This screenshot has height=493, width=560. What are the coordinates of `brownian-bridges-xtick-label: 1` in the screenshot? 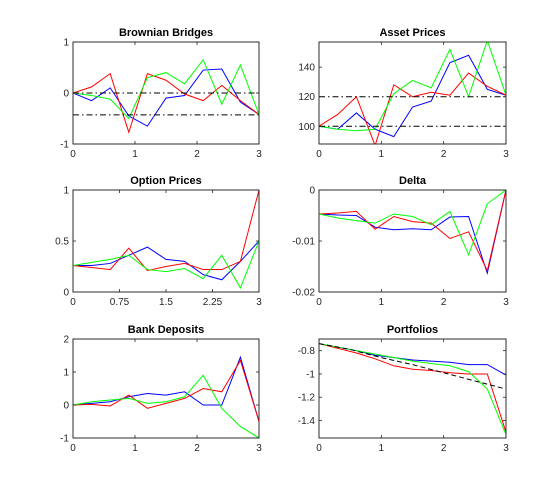 It's located at (135, 154).